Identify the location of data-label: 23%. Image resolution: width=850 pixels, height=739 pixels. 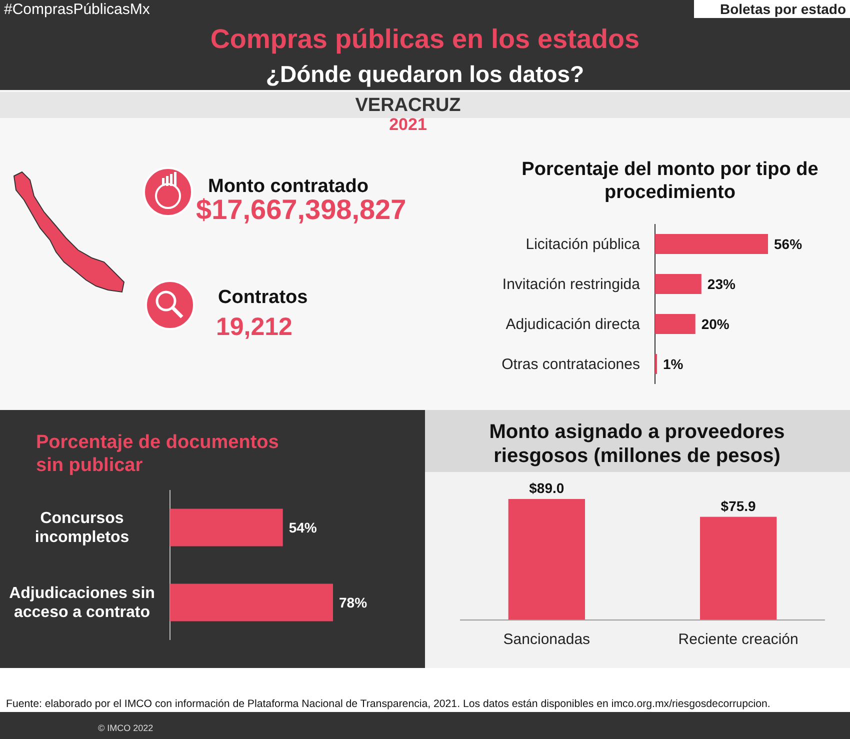
(721, 284).